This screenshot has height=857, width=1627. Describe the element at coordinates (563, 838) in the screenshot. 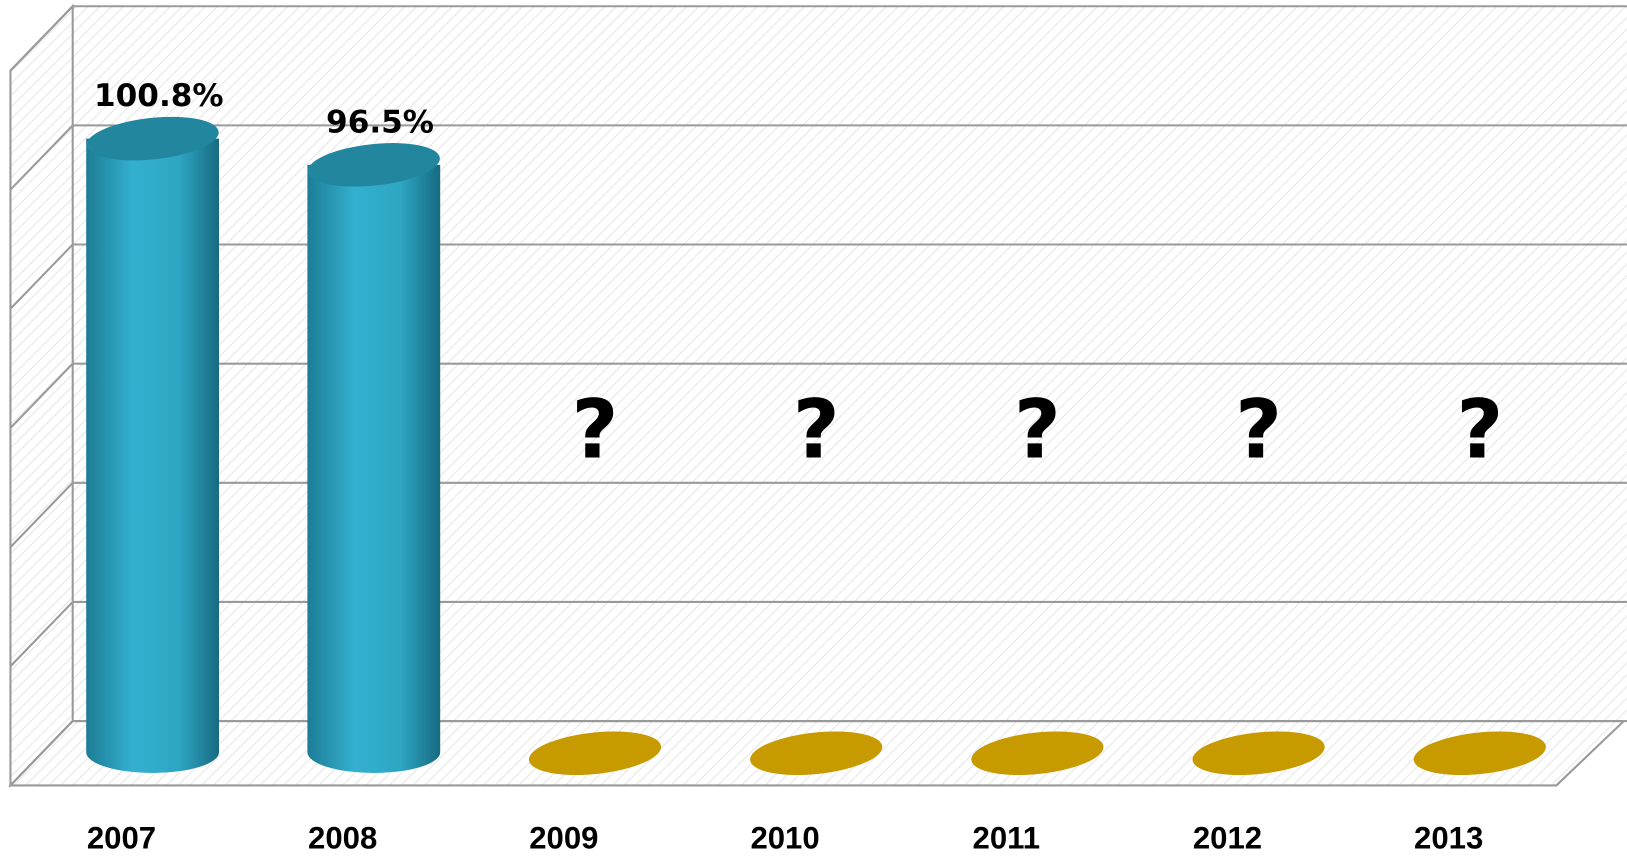

I see `x-tick-label: 2009` at that location.